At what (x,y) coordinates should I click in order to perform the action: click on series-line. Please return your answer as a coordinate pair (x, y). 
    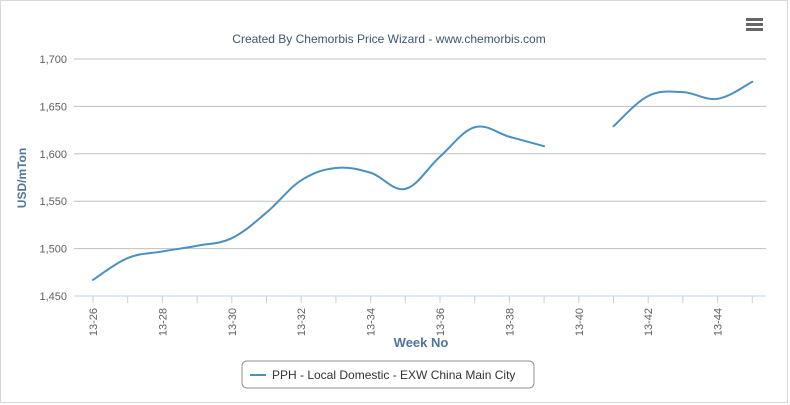
    Looking at the image, I should click on (683, 104).